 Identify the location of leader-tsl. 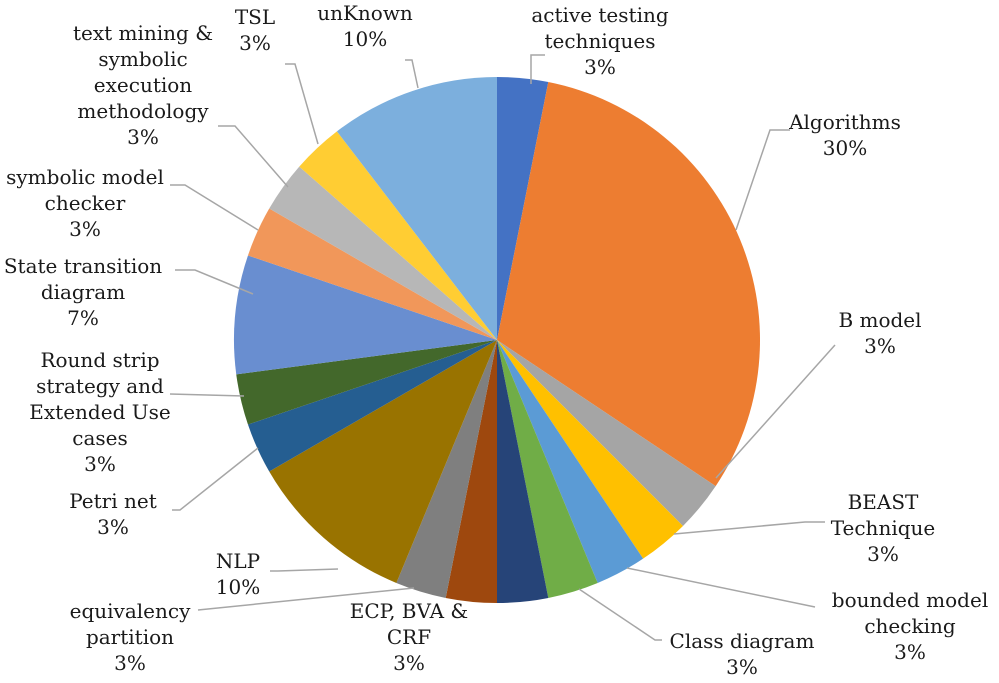
(302, 104).